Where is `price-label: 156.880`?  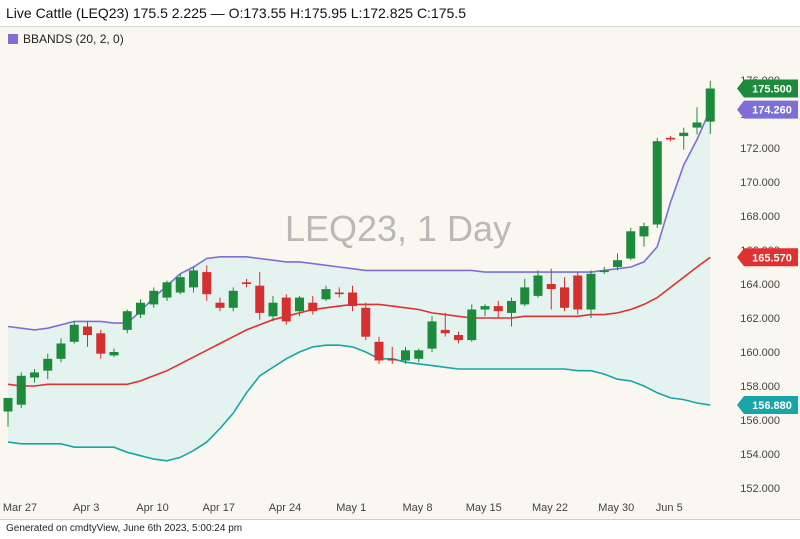 price-label: 156.880 is located at coordinates (767, 405).